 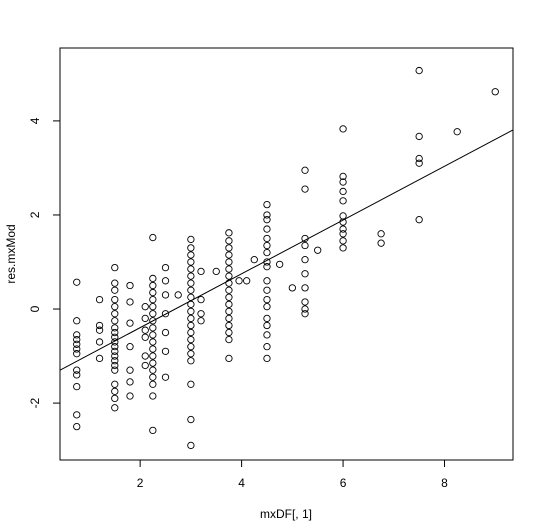 What do you see at coordinates (140, 483) in the screenshot?
I see `x-tick-label: 2` at bounding box center [140, 483].